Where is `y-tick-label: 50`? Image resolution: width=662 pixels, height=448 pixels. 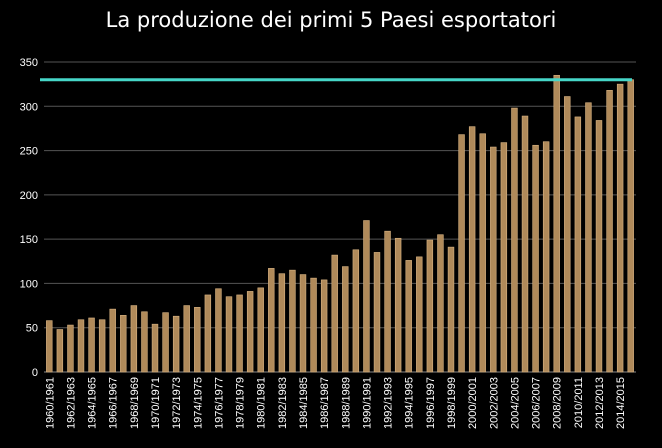
y-tick-label: 50 is located at coordinates (32, 329).